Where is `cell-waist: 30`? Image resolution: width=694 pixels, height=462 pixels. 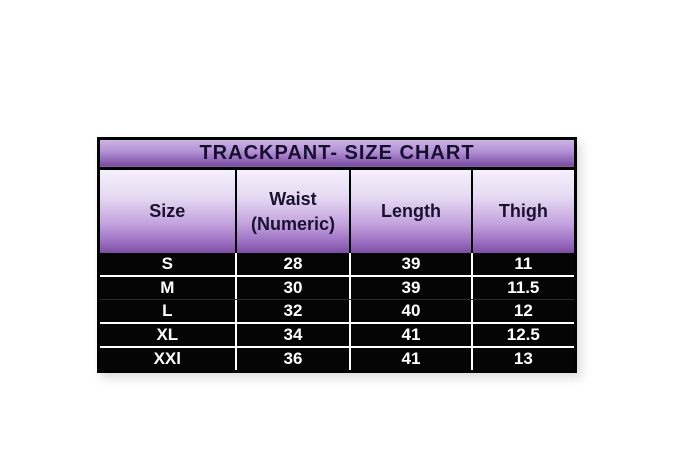 cell-waist: 30 is located at coordinates (292, 288).